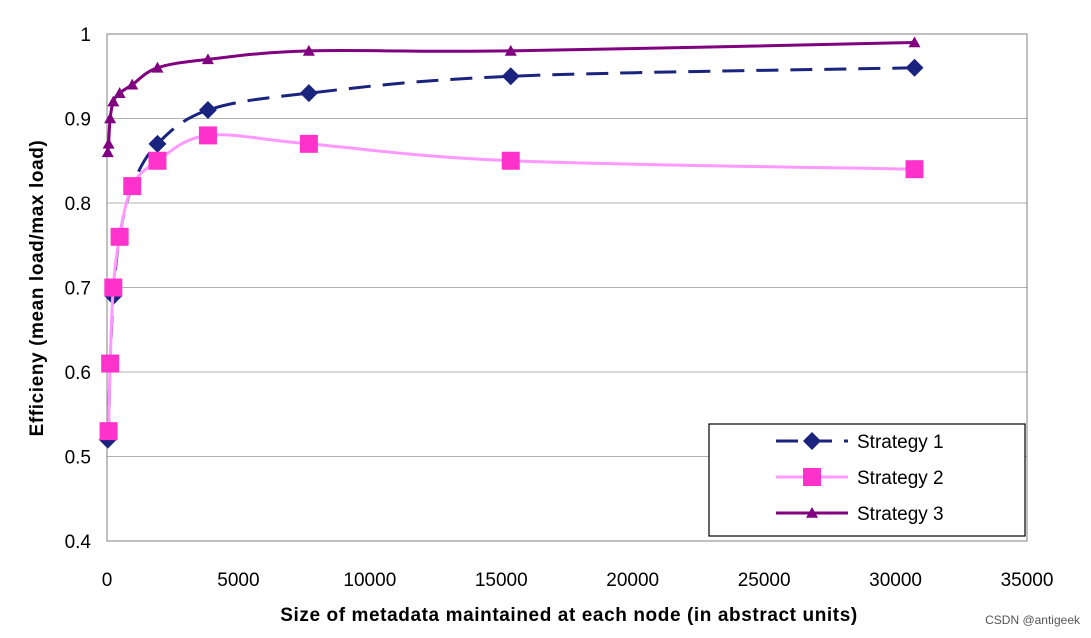 This screenshot has height=638, width=1091. I want to click on x-tick-label: 25000, so click(764, 580).